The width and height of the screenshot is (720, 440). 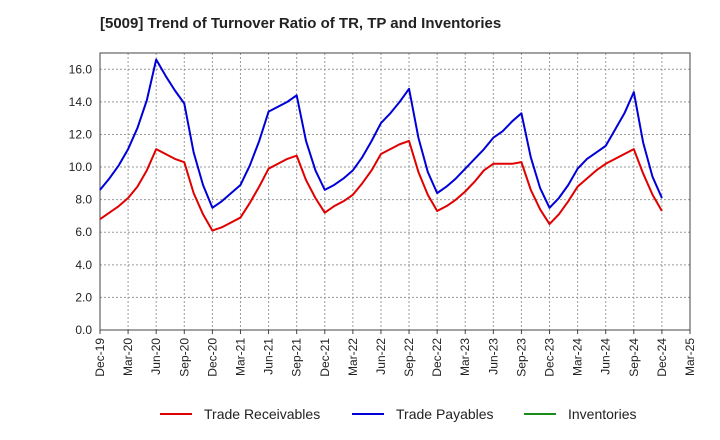 I want to click on x-tick-label: Sep-23, so click(x=521, y=357).